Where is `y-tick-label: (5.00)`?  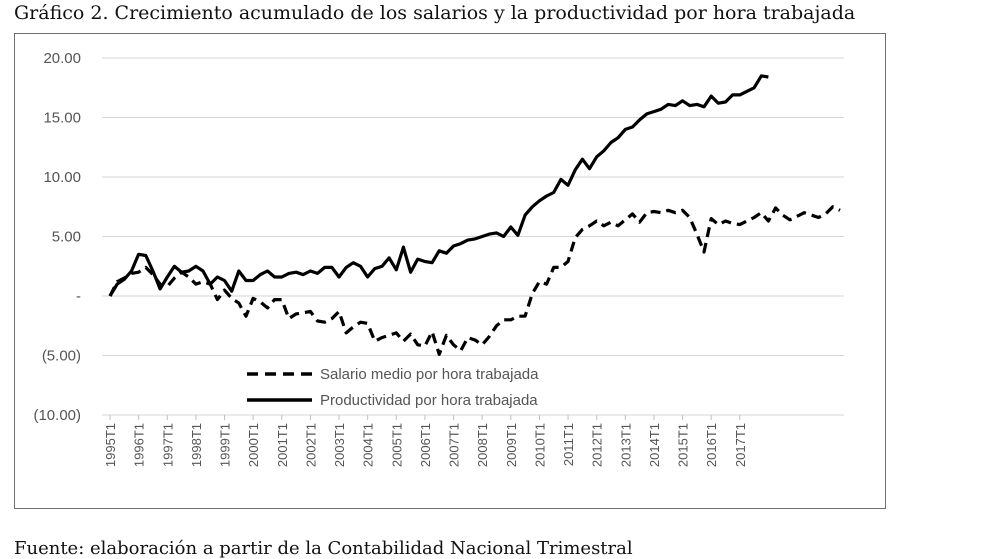 y-tick-label: (5.00) is located at coordinates (61, 356).